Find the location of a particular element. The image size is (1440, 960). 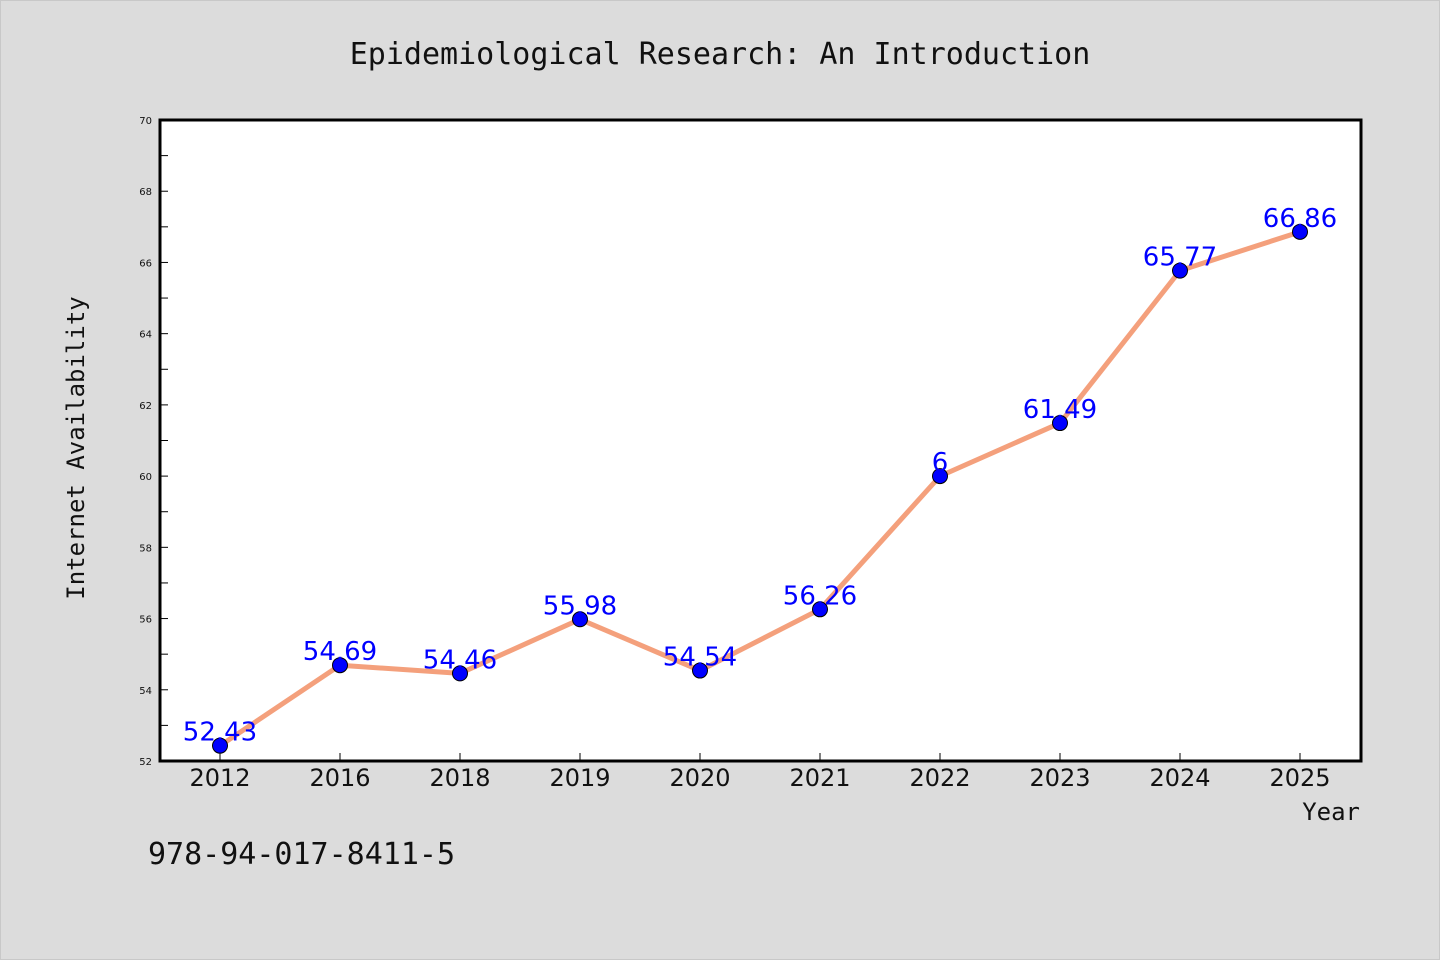

y-tick-label: 60 is located at coordinates (145, 477).